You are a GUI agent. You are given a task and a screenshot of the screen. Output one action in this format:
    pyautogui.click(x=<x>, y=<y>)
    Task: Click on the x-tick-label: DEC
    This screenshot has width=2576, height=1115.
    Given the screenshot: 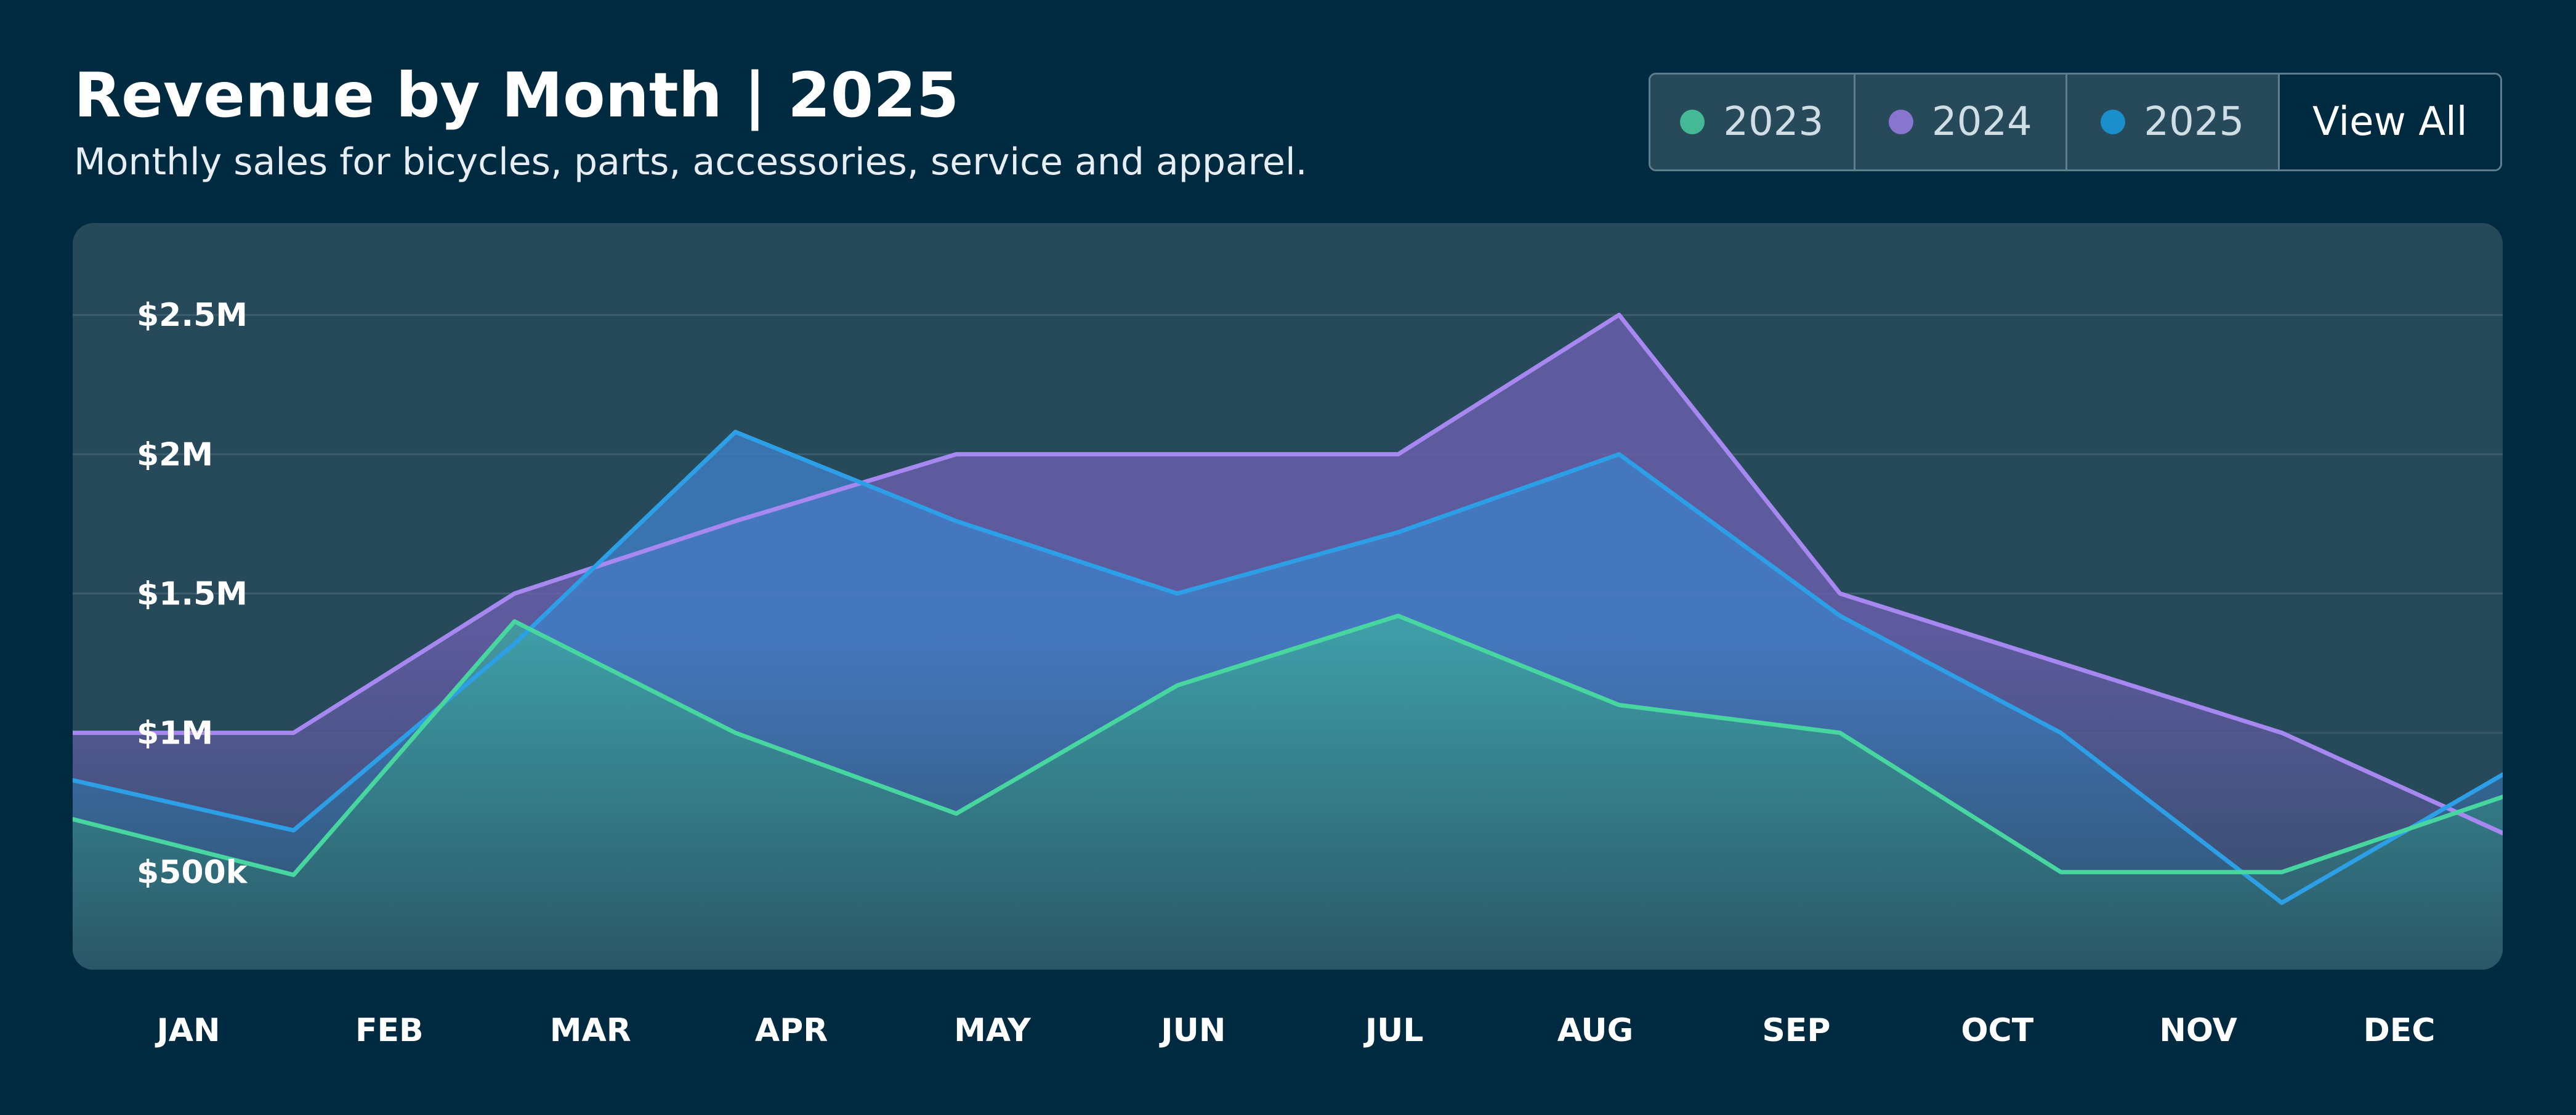 What is the action you would take?
    pyautogui.click(x=2400, y=1031)
    